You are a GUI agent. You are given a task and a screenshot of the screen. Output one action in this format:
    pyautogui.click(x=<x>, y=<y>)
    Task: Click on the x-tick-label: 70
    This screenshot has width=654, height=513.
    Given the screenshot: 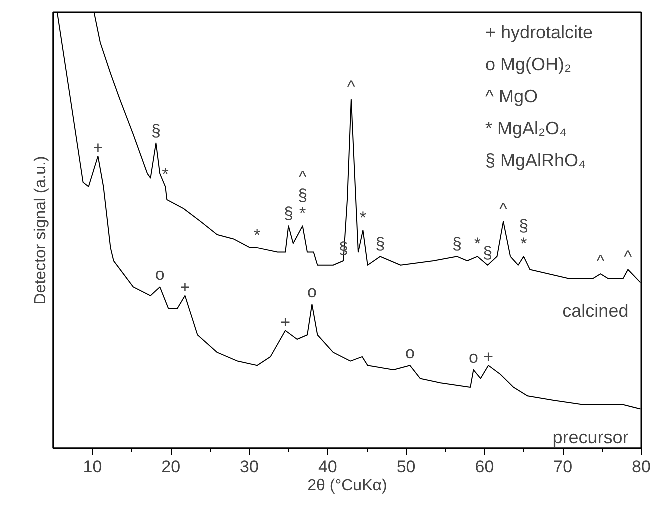 What is the action you would take?
    pyautogui.click(x=563, y=467)
    